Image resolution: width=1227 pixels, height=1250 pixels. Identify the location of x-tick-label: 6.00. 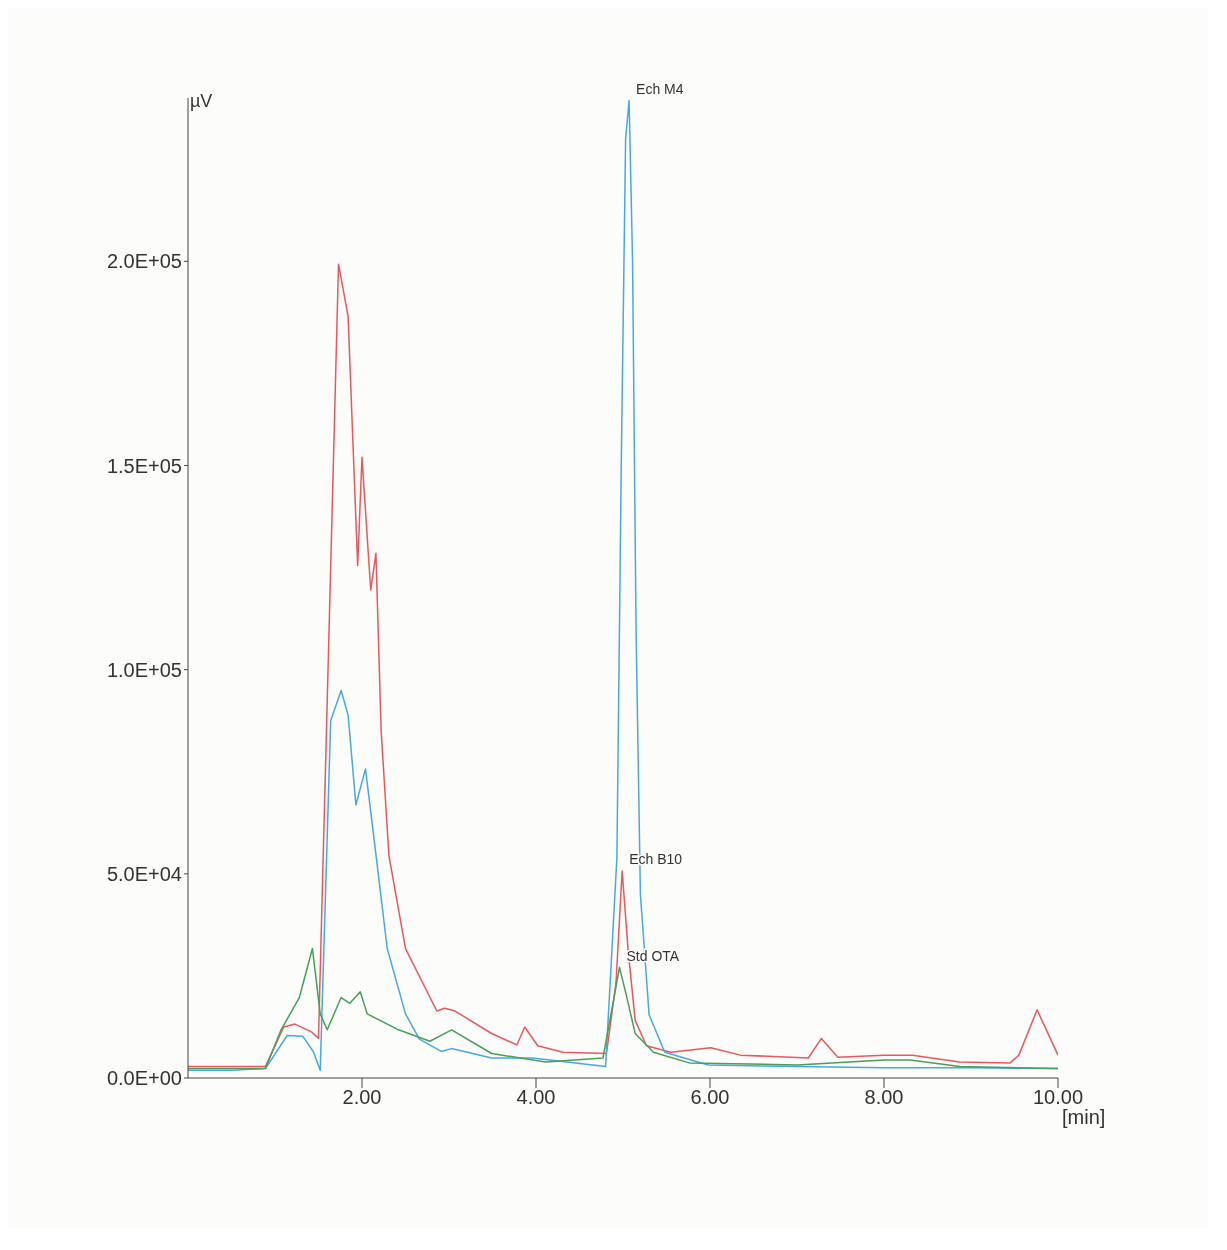
(710, 1097).